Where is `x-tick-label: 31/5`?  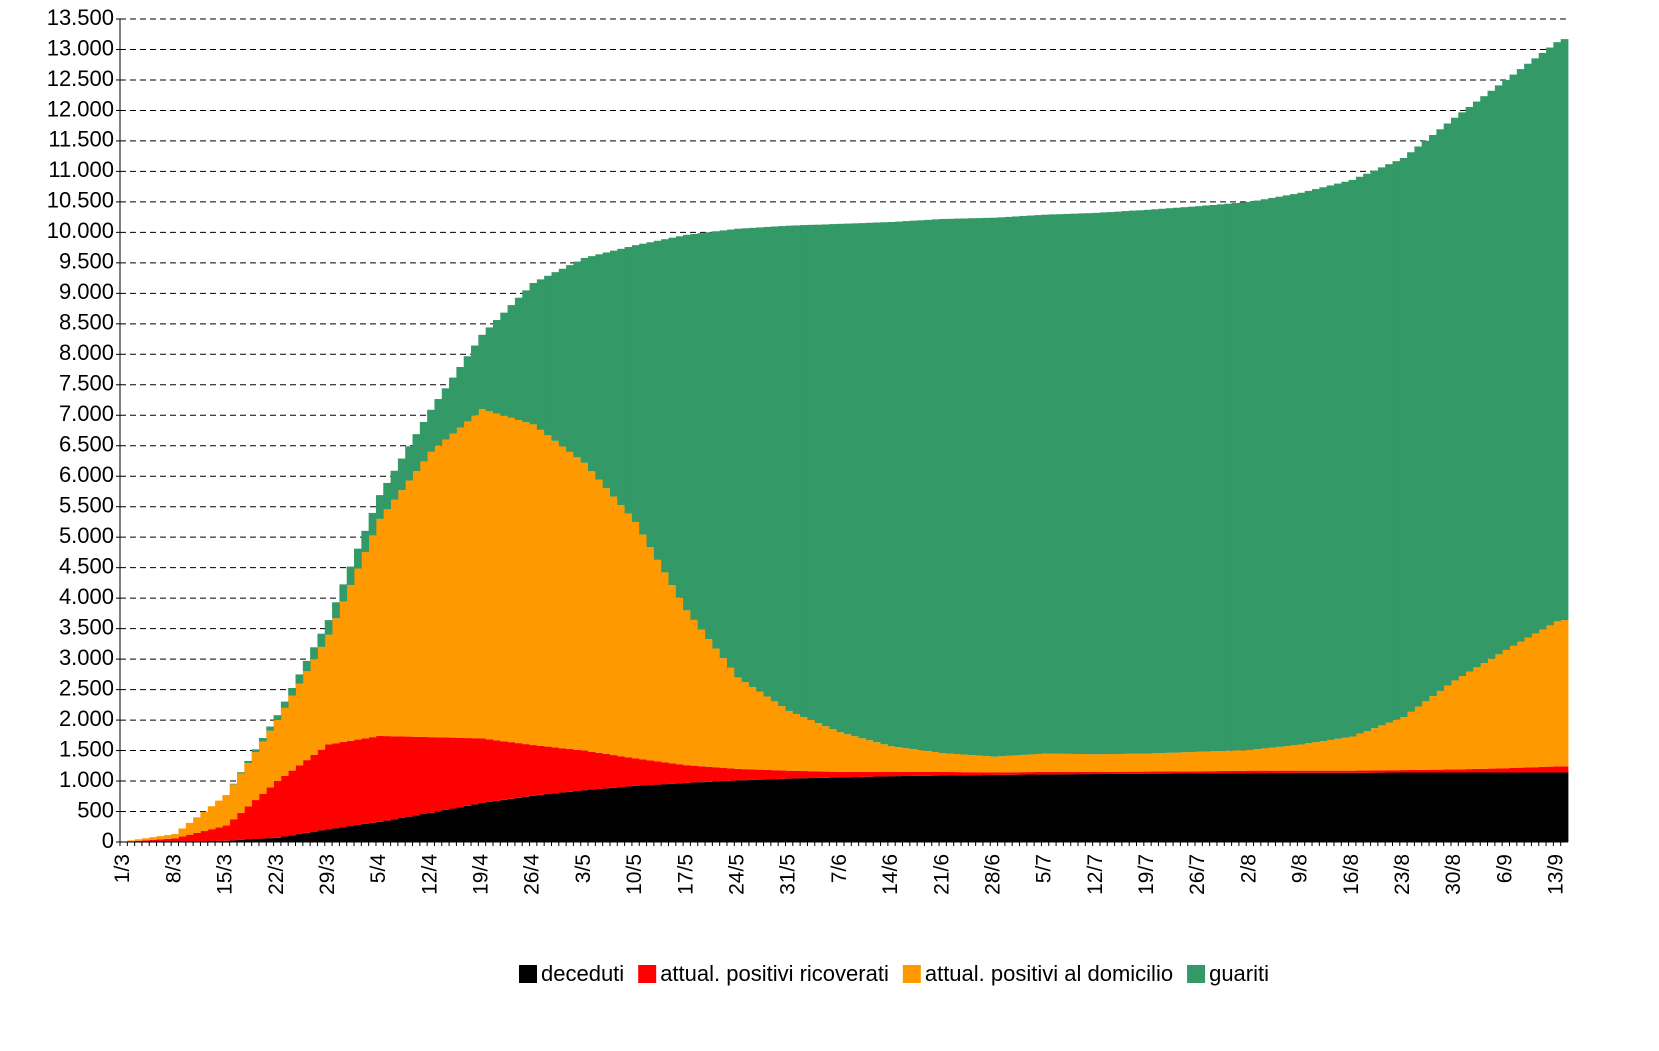 x-tick-label: 31/5 is located at coordinates (788, 874).